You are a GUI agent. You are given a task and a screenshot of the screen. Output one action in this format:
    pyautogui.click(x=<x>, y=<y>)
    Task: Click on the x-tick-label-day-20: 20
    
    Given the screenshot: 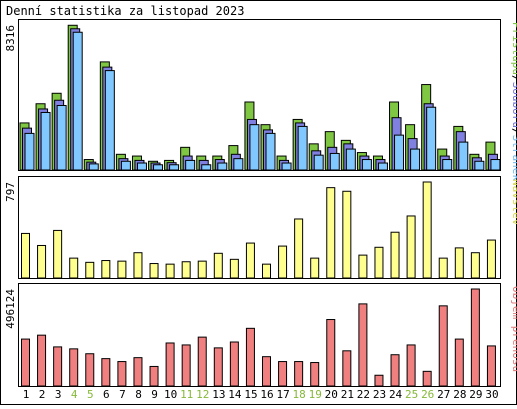 What is the action you would take?
    pyautogui.click(x=331, y=394)
    